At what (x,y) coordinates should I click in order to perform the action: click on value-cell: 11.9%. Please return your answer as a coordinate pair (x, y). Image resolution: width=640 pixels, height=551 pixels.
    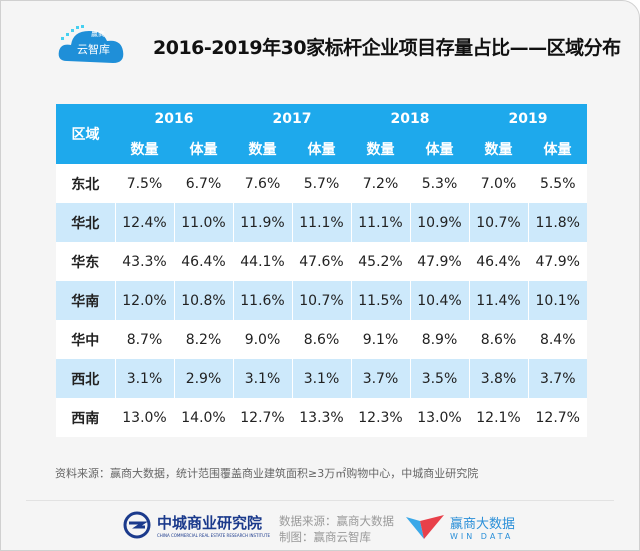
    Looking at the image, I should click on (262, 222).